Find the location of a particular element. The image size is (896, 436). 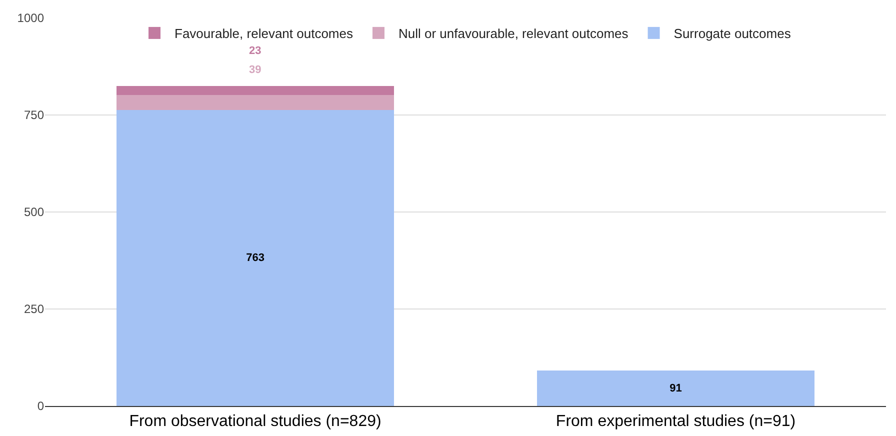

legend-label: Favourable, relevant outcomes is located at coordinates (264, 34).